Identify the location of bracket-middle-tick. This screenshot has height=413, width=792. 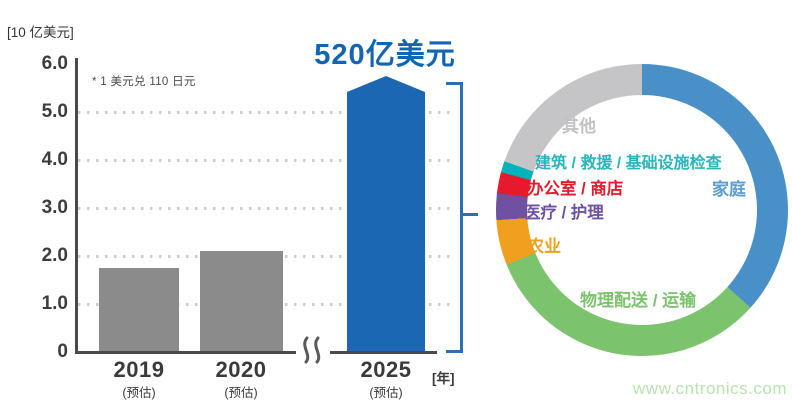
(469, 214).